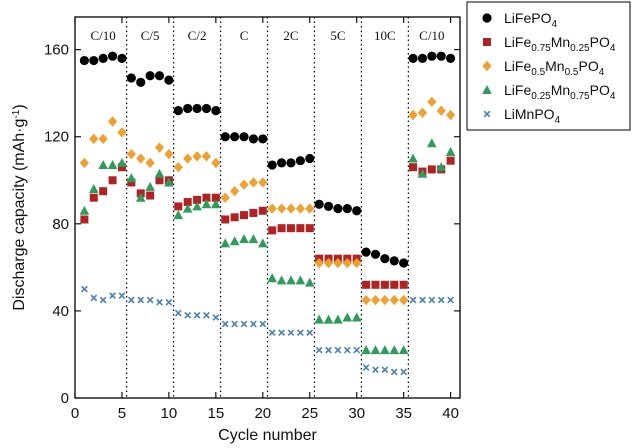 The image size is (633, 448). What do you see at coordinates (450, 413) in the screenshot?
I see `x-tick-label: 40` at bounding box center [450, 413].